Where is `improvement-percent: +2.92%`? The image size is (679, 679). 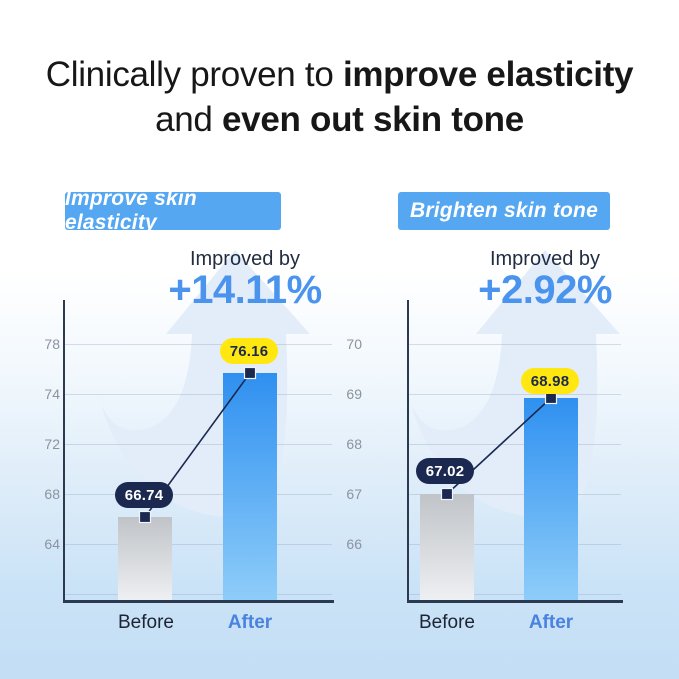
improvement-percent: +2.92% is located at coordinates (545, 290).